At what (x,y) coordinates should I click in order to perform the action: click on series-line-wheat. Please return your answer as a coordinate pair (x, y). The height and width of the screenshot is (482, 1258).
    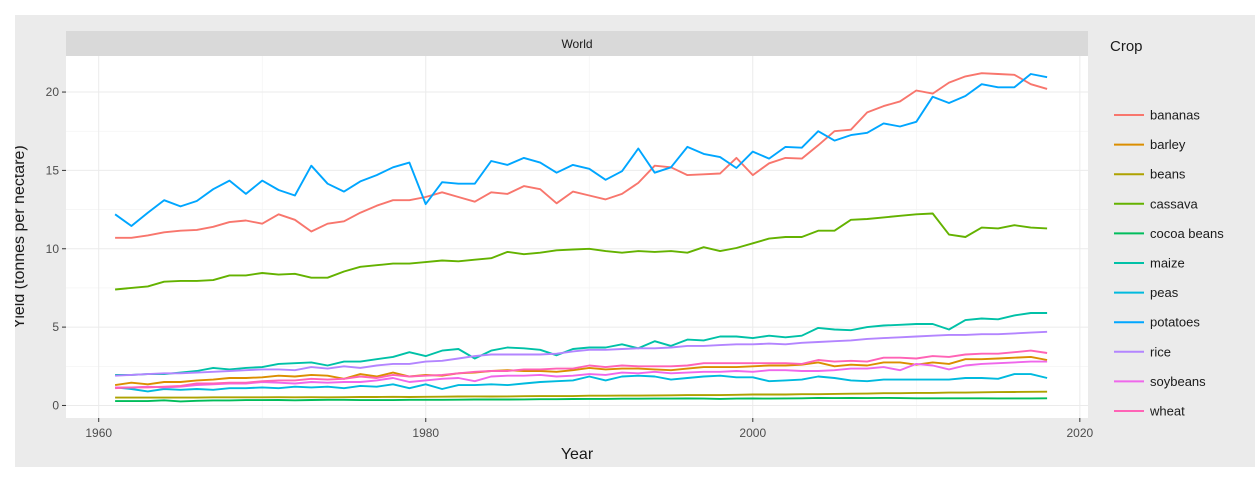
    Looking at the image, I should click on (581, 369).